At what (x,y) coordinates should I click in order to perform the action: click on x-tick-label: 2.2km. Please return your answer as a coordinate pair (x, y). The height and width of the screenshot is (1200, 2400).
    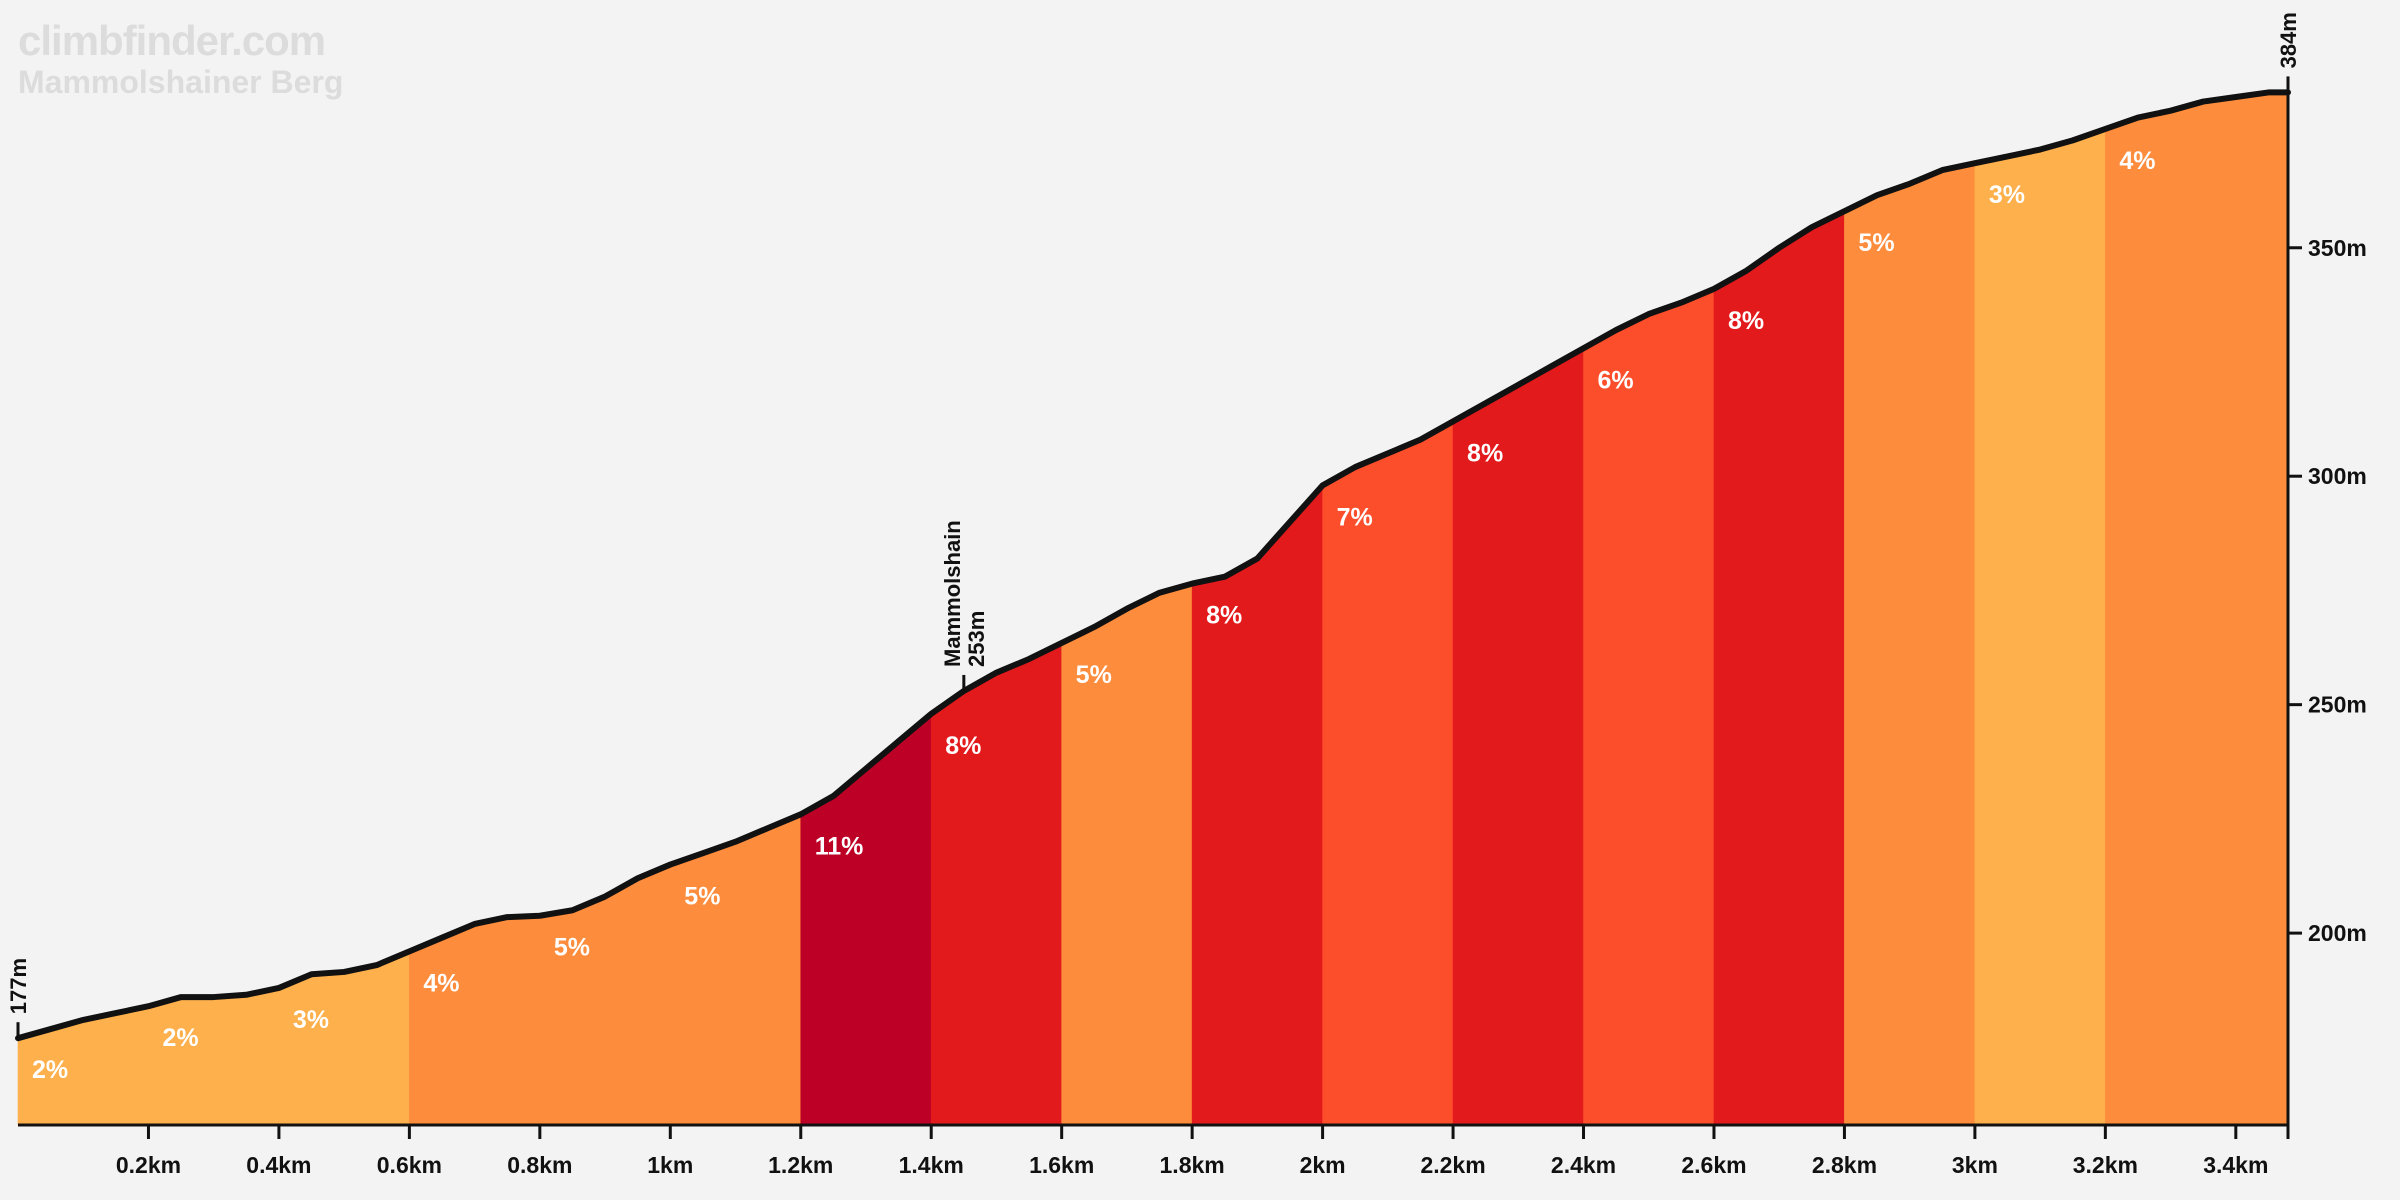
    Looking at the image, I should click on (1452, 1165).